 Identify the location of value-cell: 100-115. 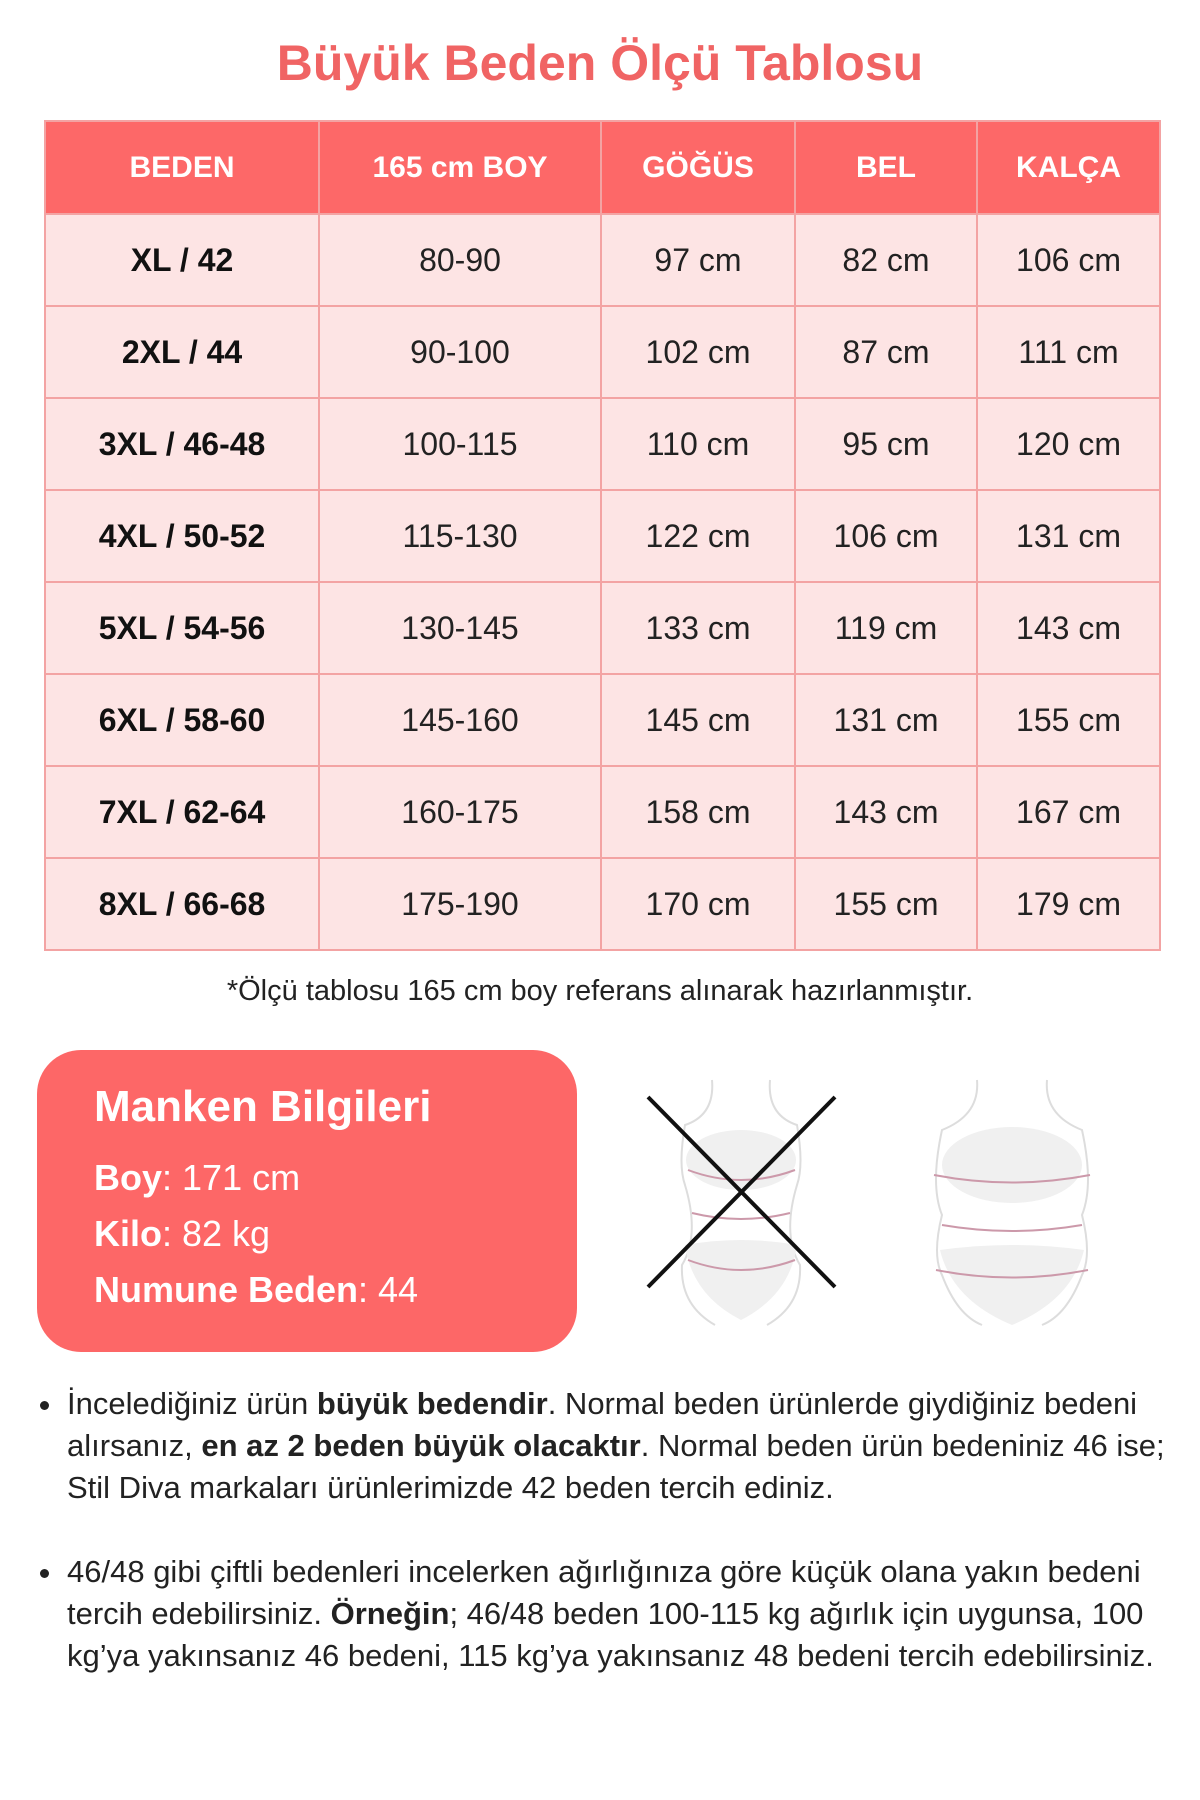
(460, 444).